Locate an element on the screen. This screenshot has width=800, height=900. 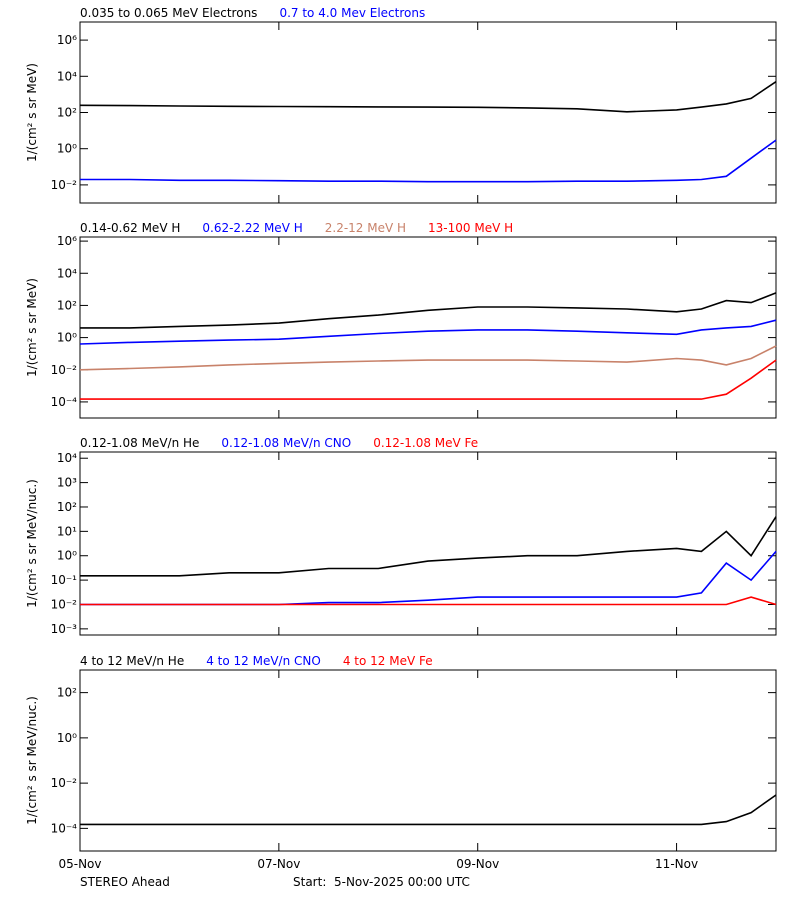
x-tick-label: 09-Nov is located at coordinates (477, 864).